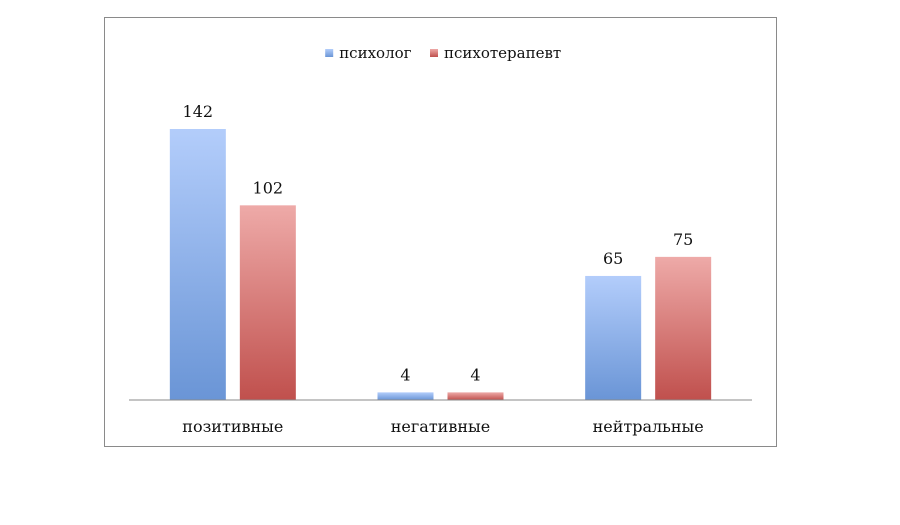 The width and height of the screenshot is (900, 525). I want to click on data-label: 142, so click(198, 111).